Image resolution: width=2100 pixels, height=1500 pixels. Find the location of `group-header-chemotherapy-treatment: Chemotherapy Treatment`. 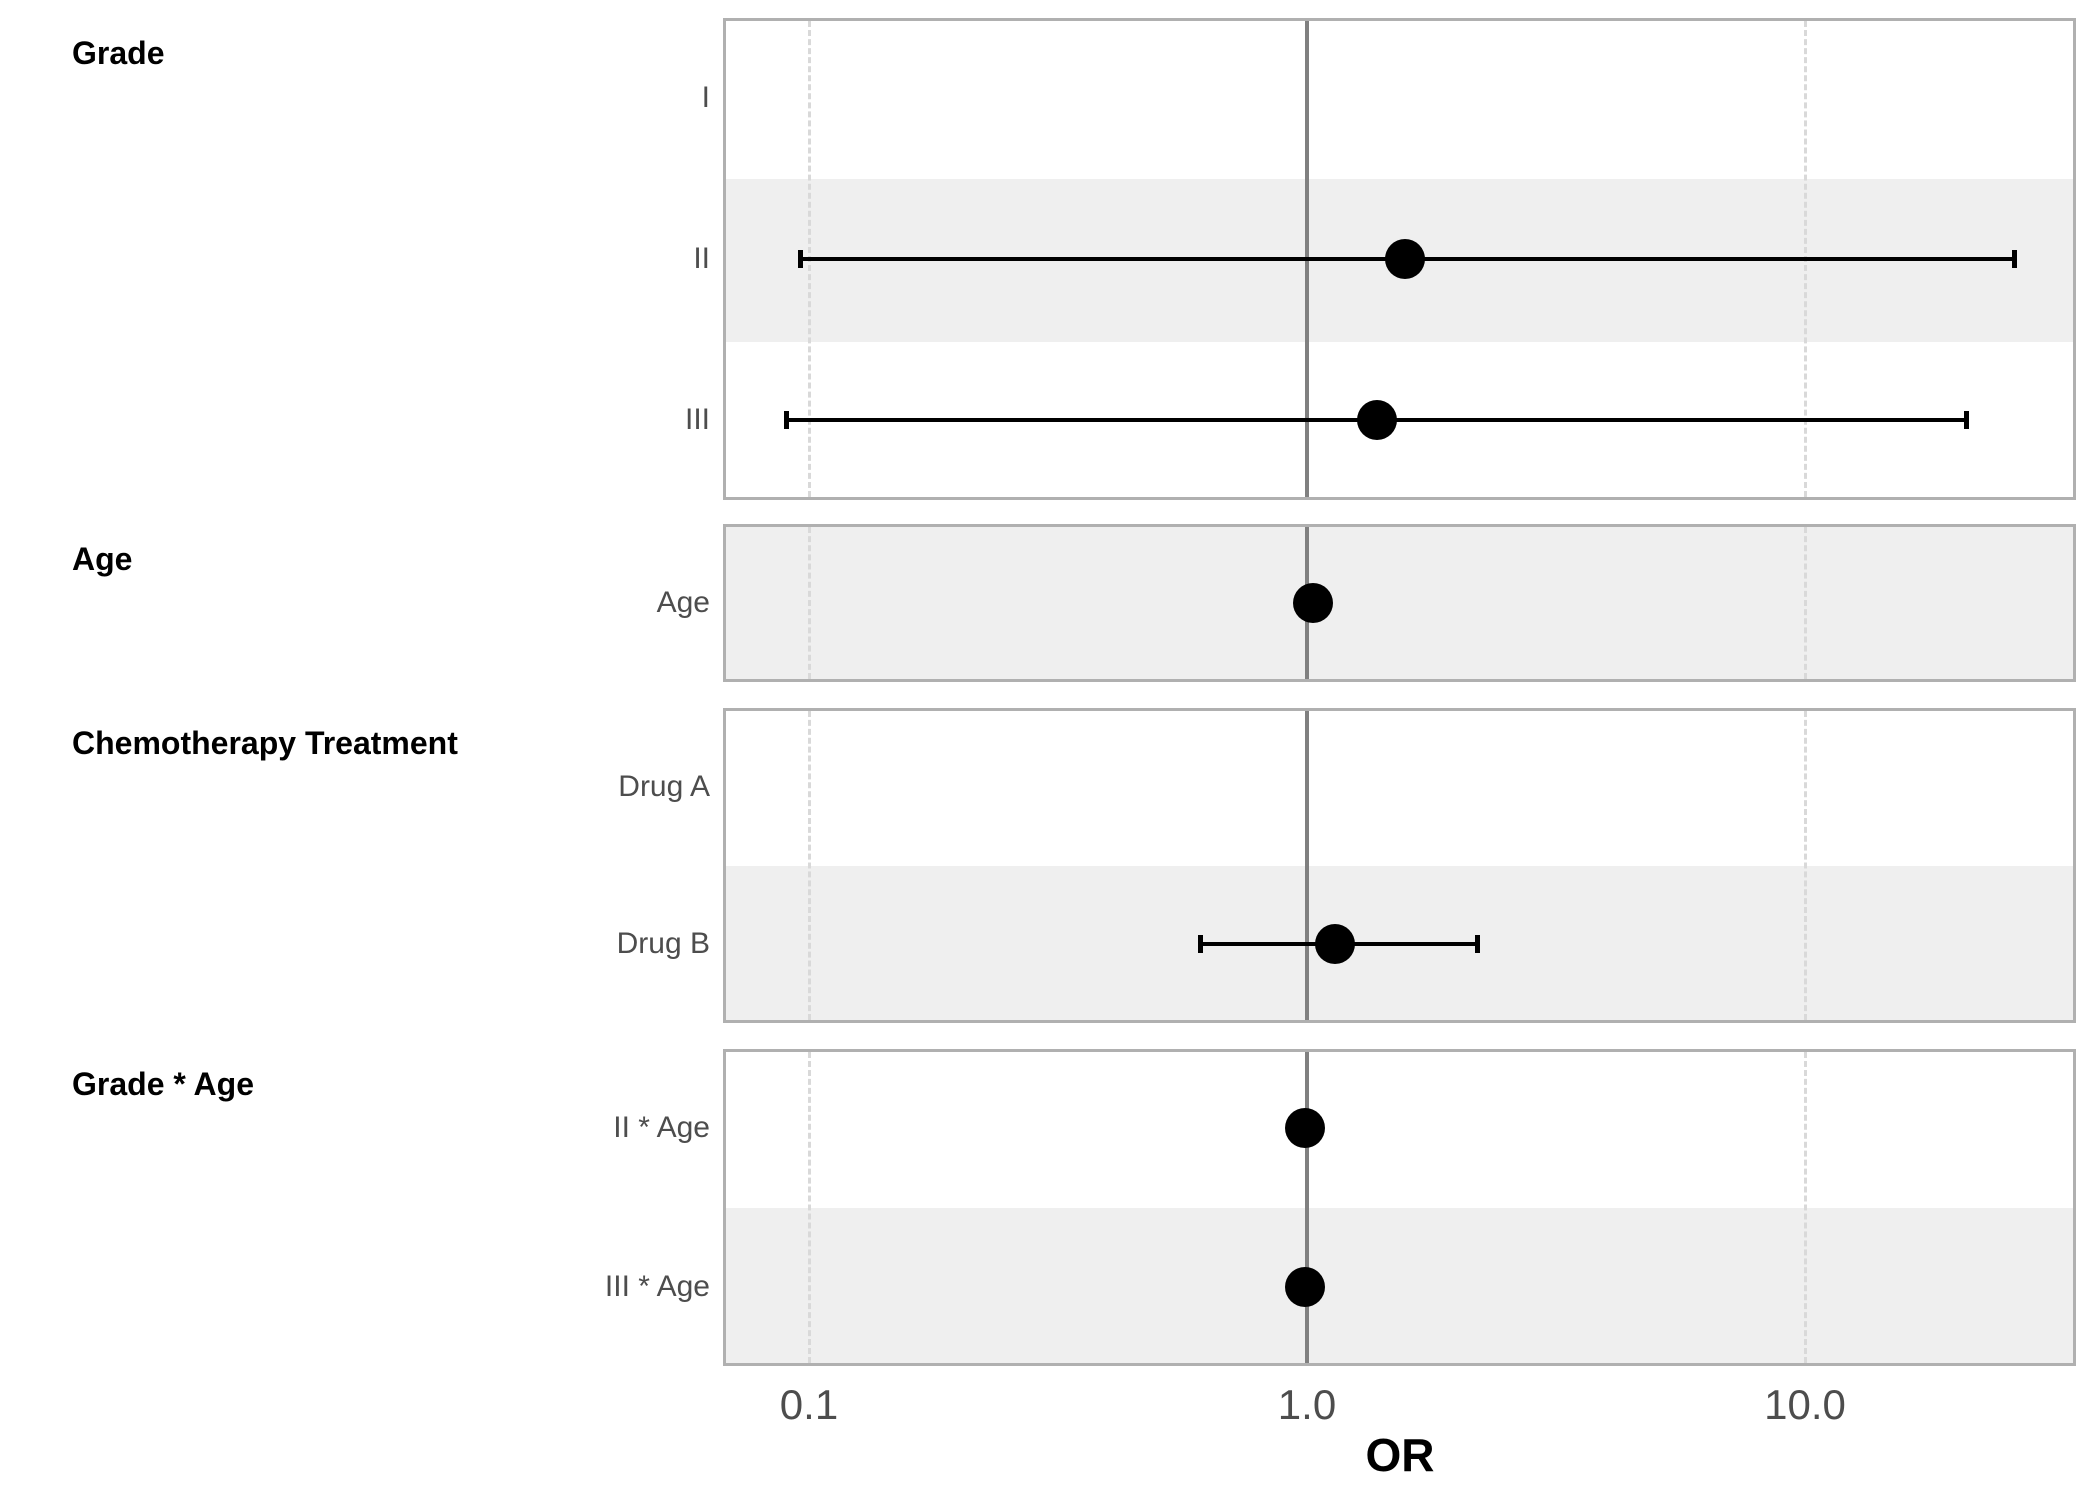

group-header-chemotherapy-treatment: Chemotherapy Treatment is located at coordinates (265, 743).